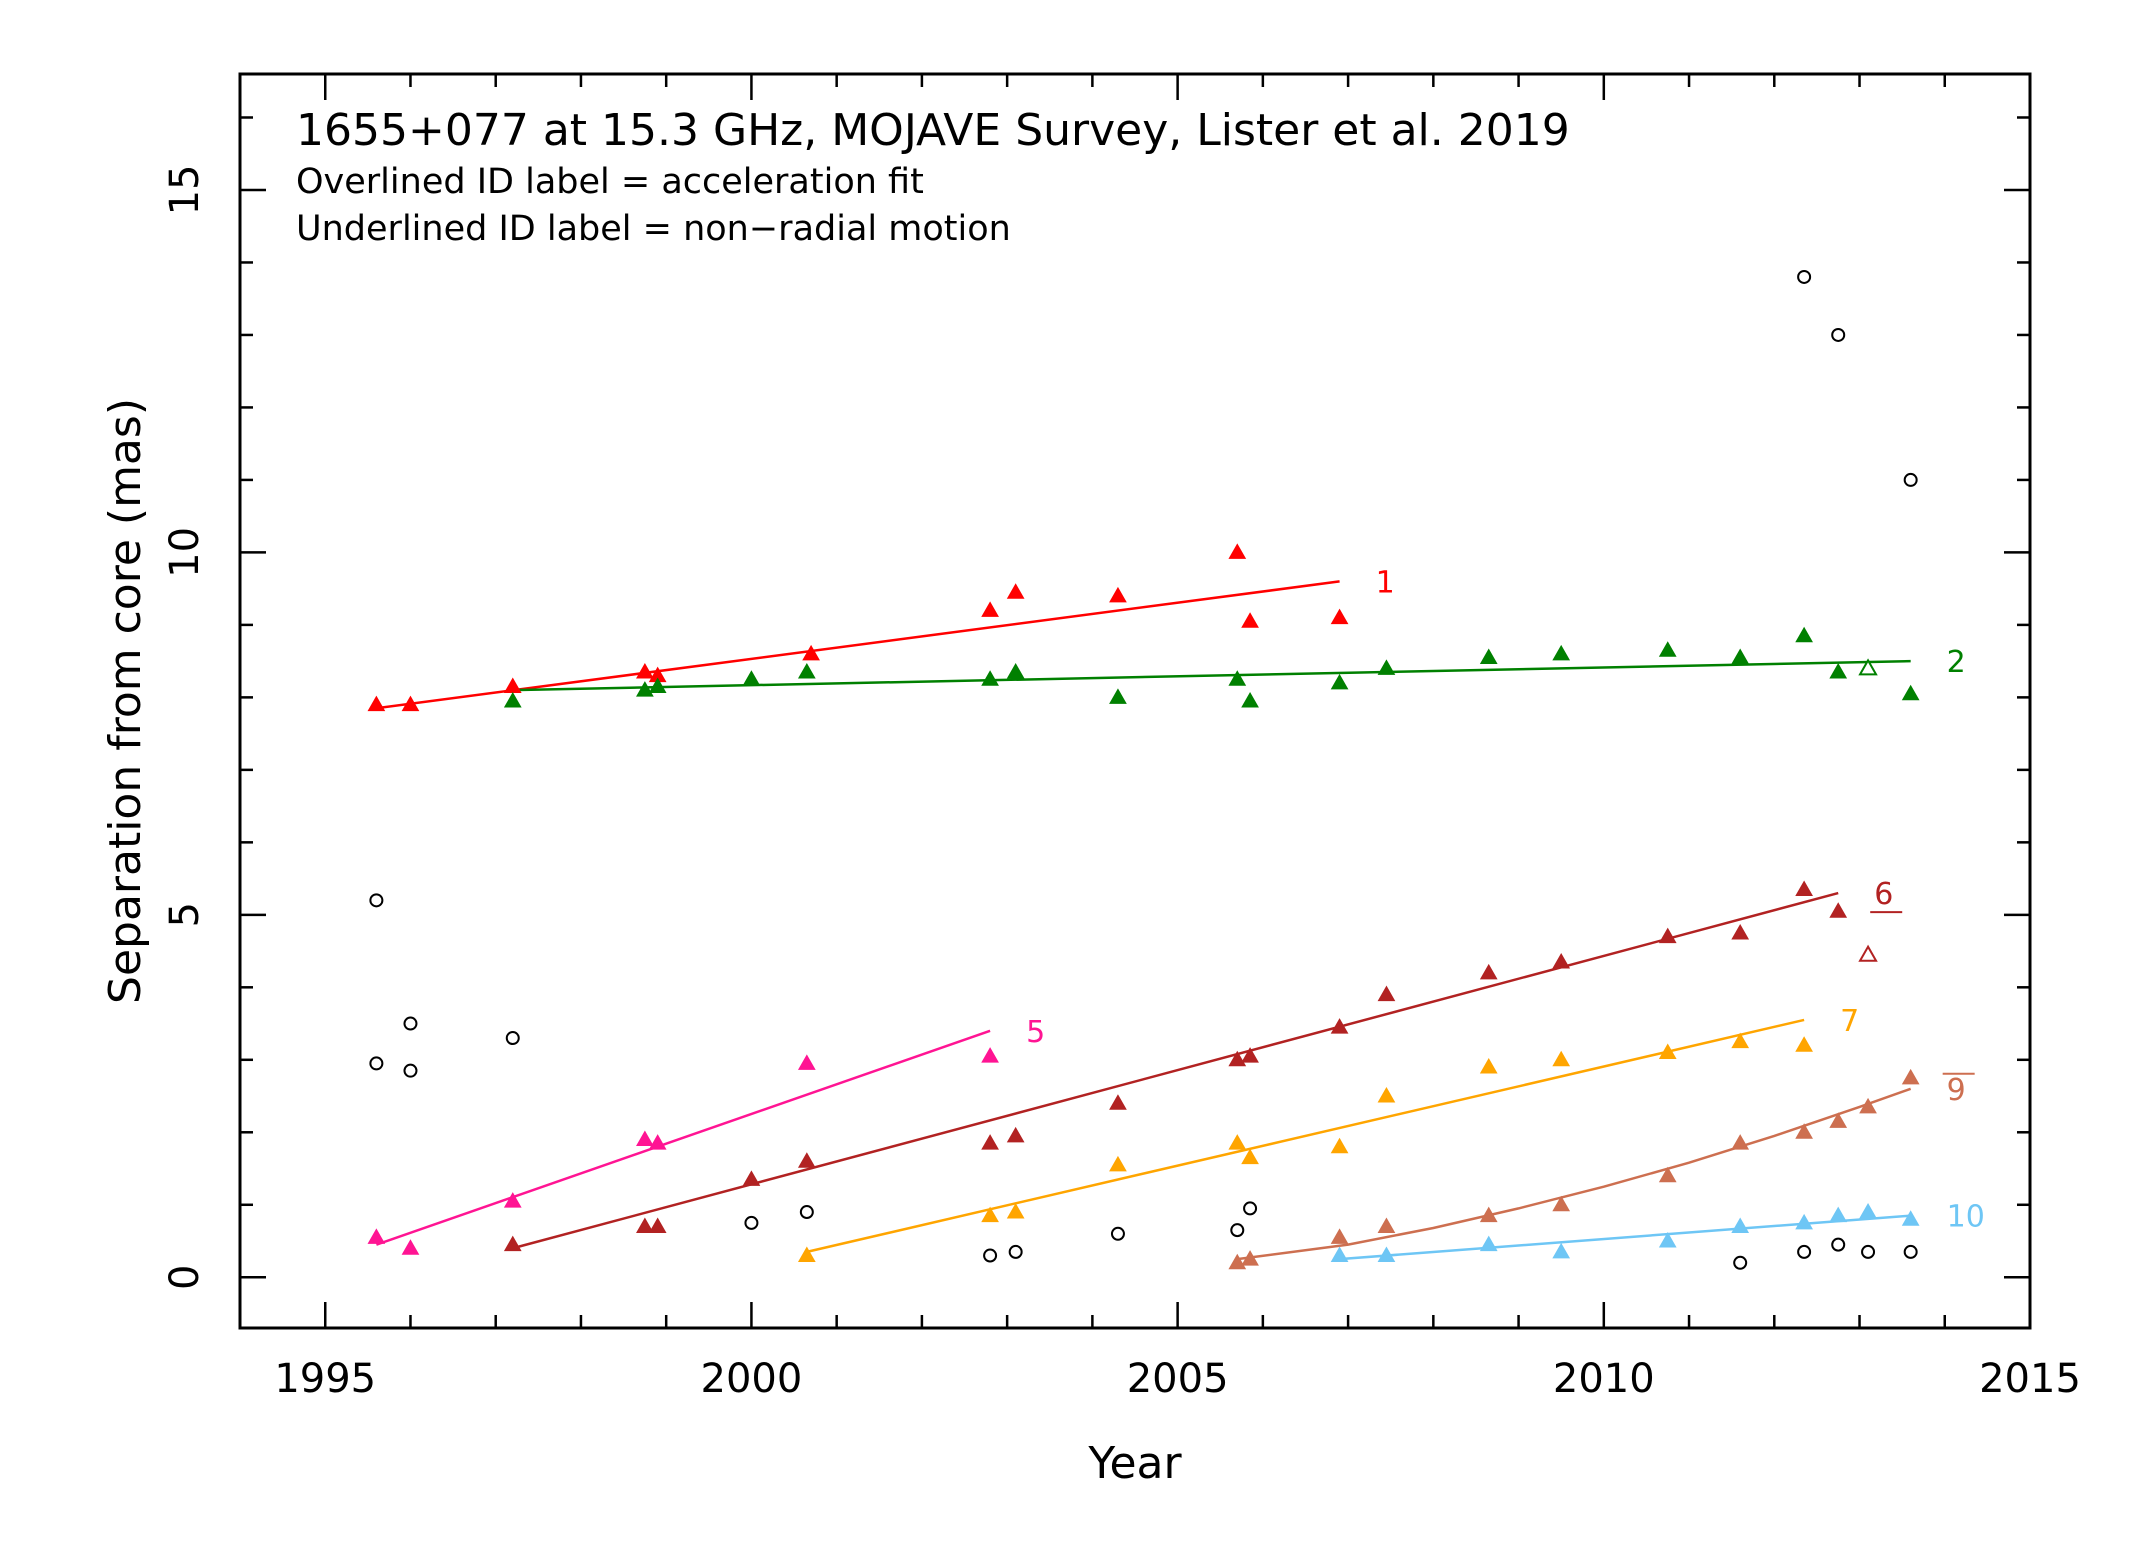 The width and height of the screenshot is (2141, 1546). What do you see at coordinates (185, 552) in the screenshot?
I see `y-tick-label: 10` at bounding box center [185, 552].